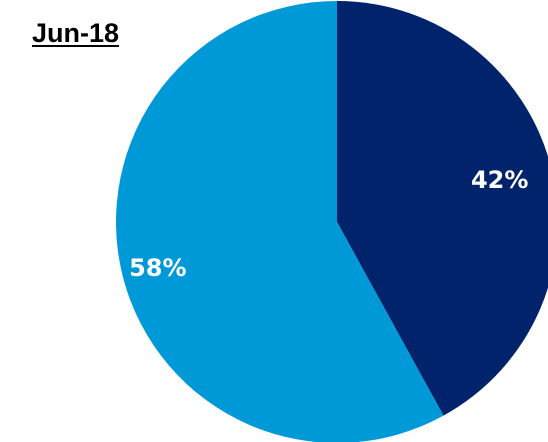 The width and height of the screenshot is (548, 442). Describe the element at coordinates (499, 180) in the screenshot. I see `slice-label-0: 42%` at that location.